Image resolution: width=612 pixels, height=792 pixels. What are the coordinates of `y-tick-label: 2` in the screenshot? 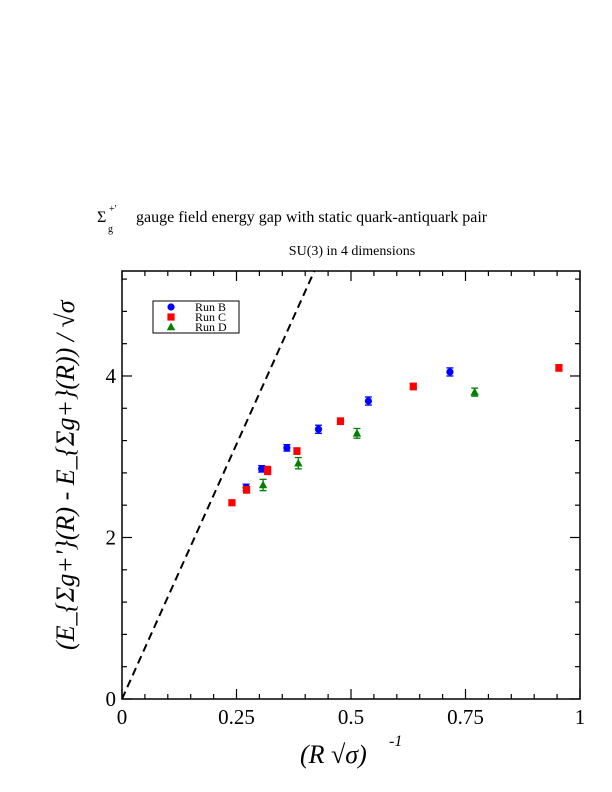 It's located at (111, 537).